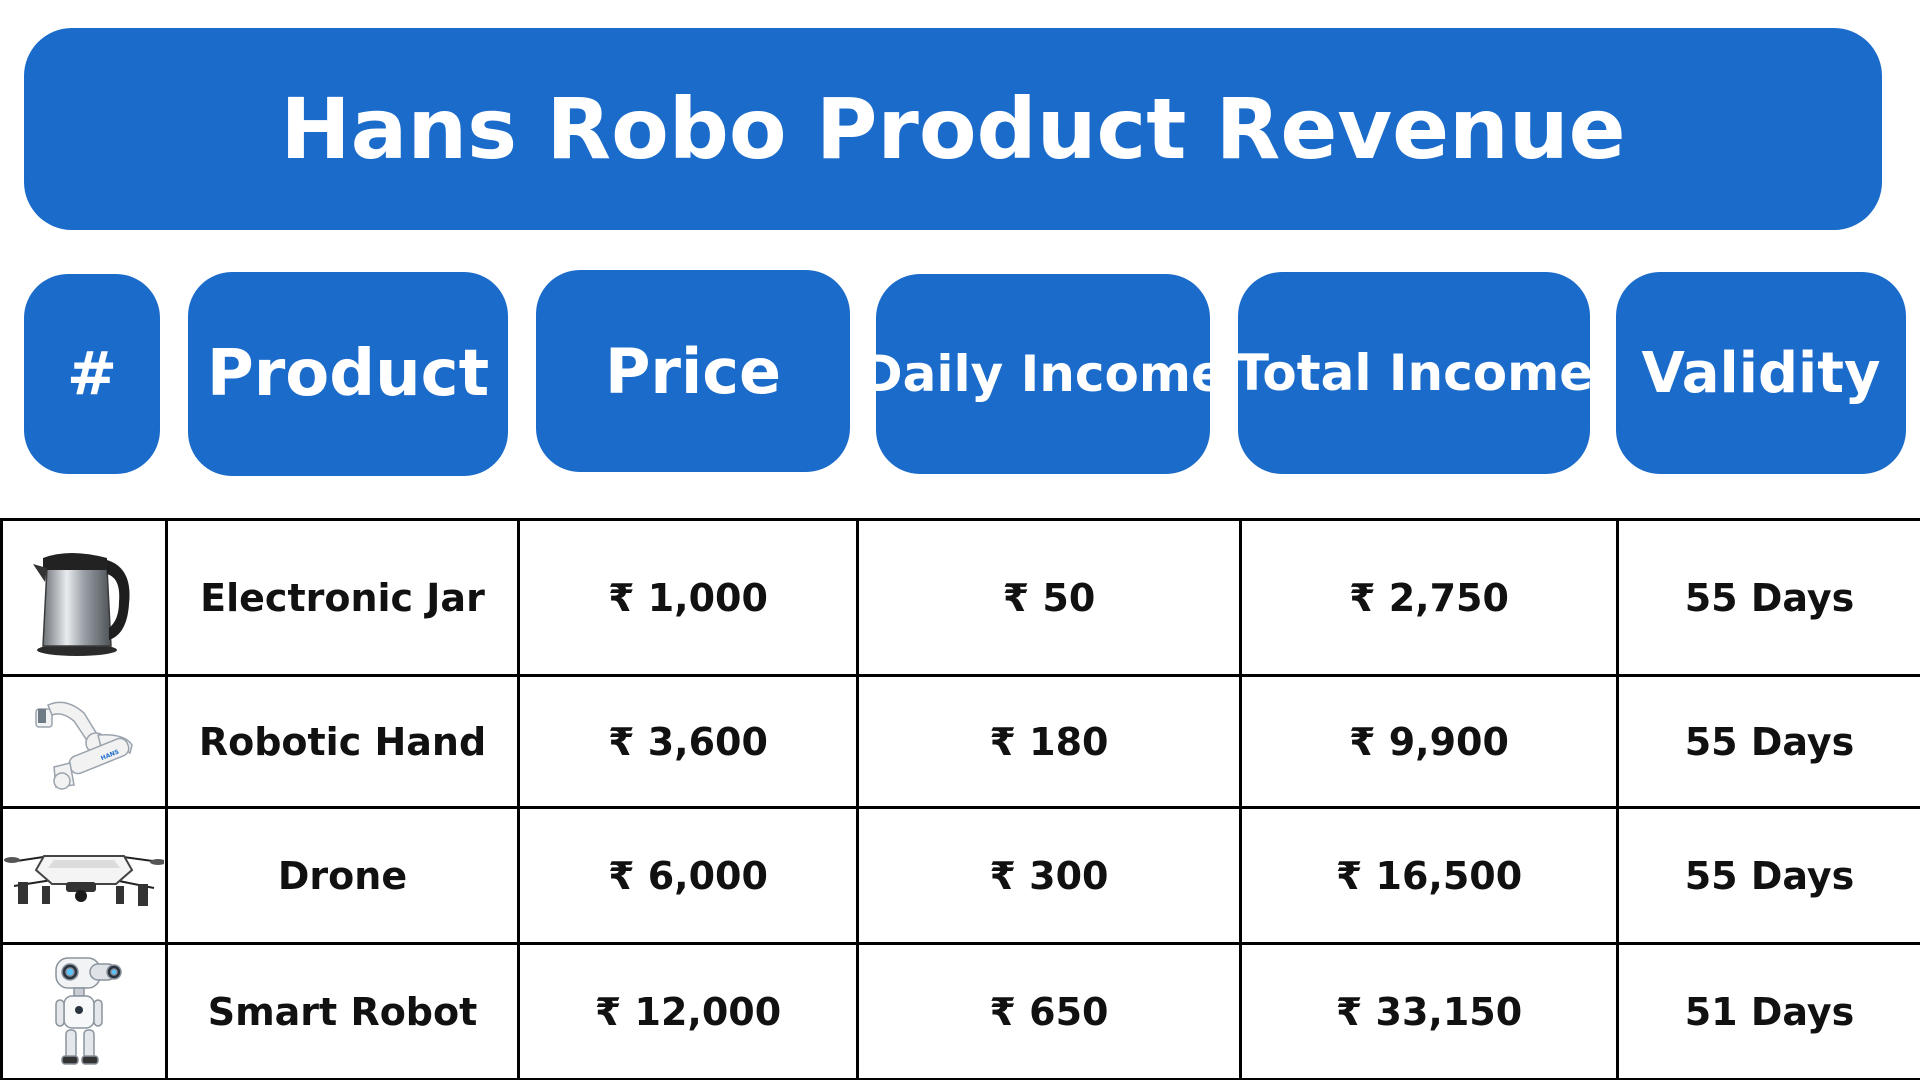 The width and height of the screenshot is (1920, 1080). I want to click on kettle-icon, so click(84, 597).